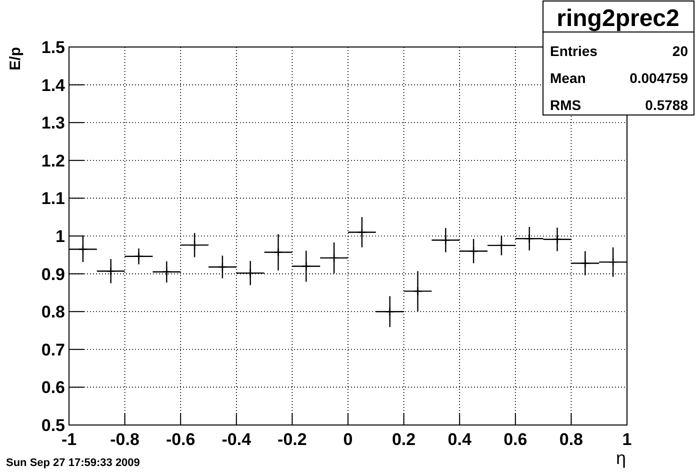 This screenshot has height=472, width=696. Describe the element at coordinates (53, 312) in the screenshot. I see `y-tick-label: 0.8` at that location.